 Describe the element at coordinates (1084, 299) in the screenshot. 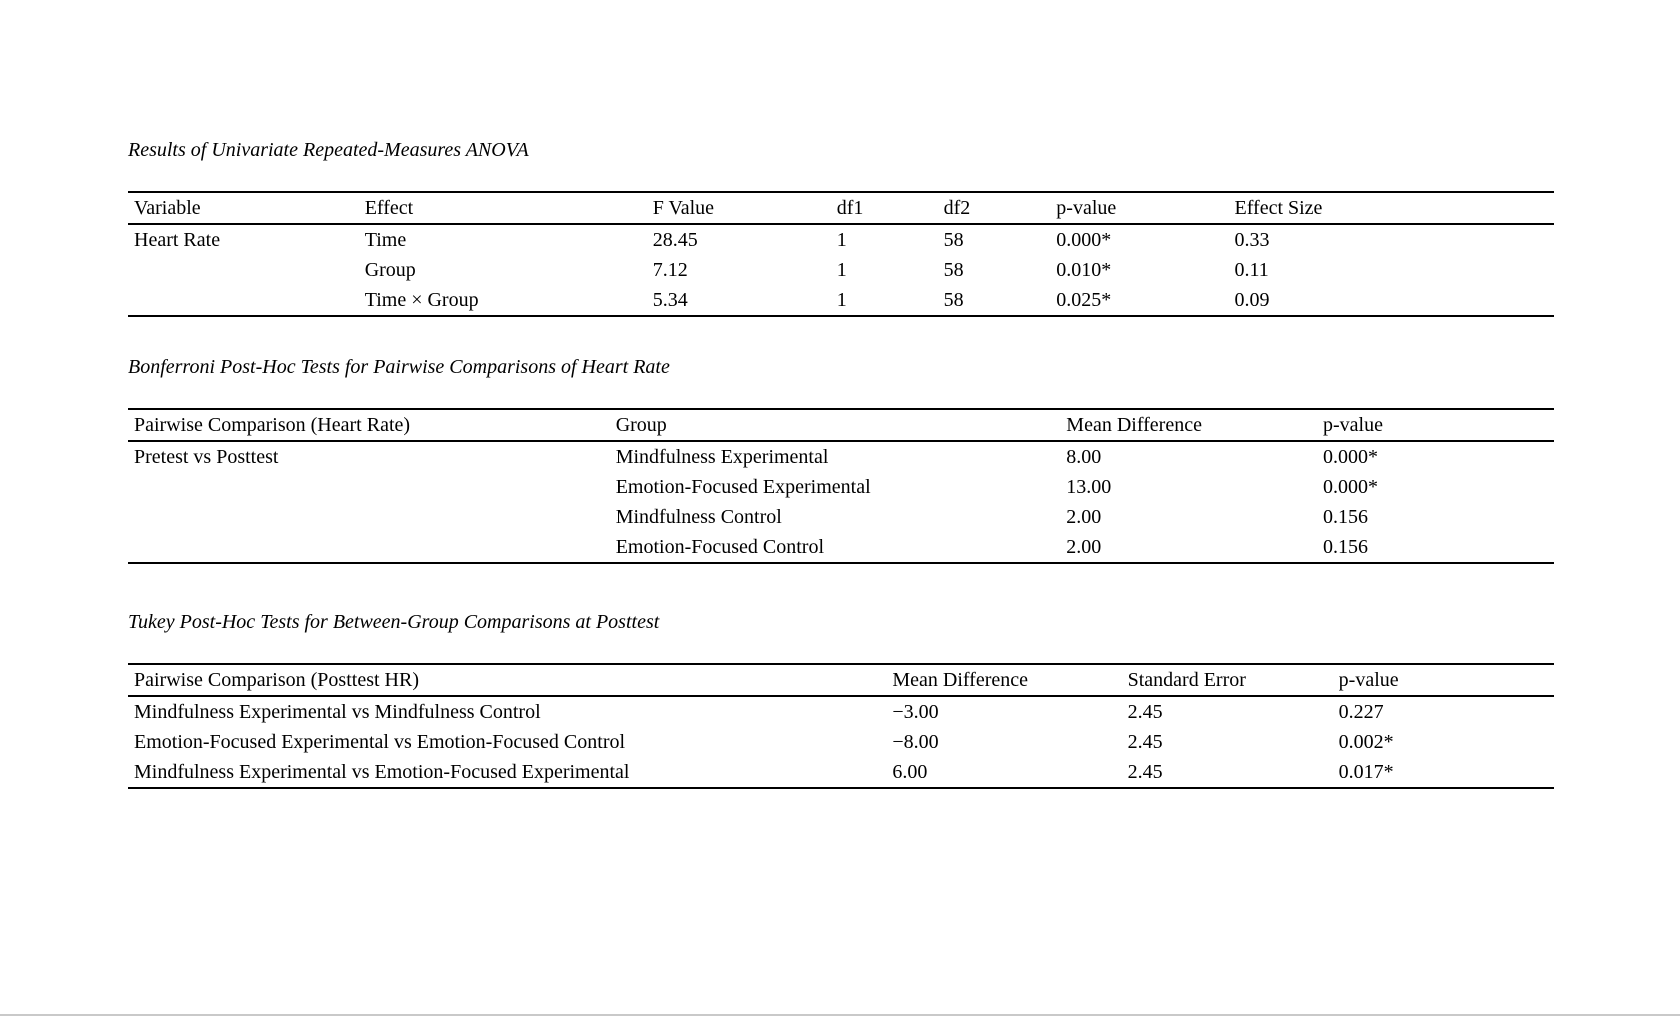

I see `table-cell: 0.025*` at that location.